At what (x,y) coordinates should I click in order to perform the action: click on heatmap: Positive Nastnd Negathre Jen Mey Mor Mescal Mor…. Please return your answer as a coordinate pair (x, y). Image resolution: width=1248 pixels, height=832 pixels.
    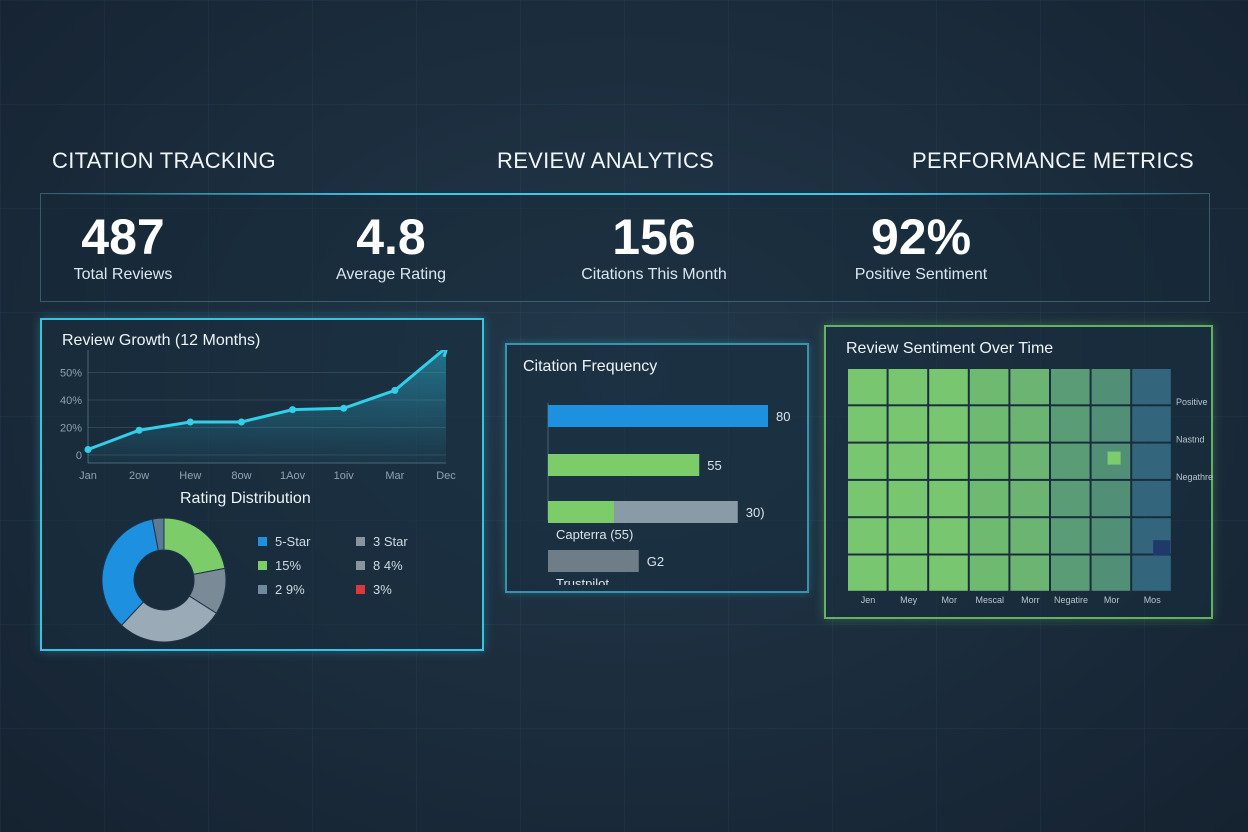
    Looking at the image, I should click on (1030, 487).